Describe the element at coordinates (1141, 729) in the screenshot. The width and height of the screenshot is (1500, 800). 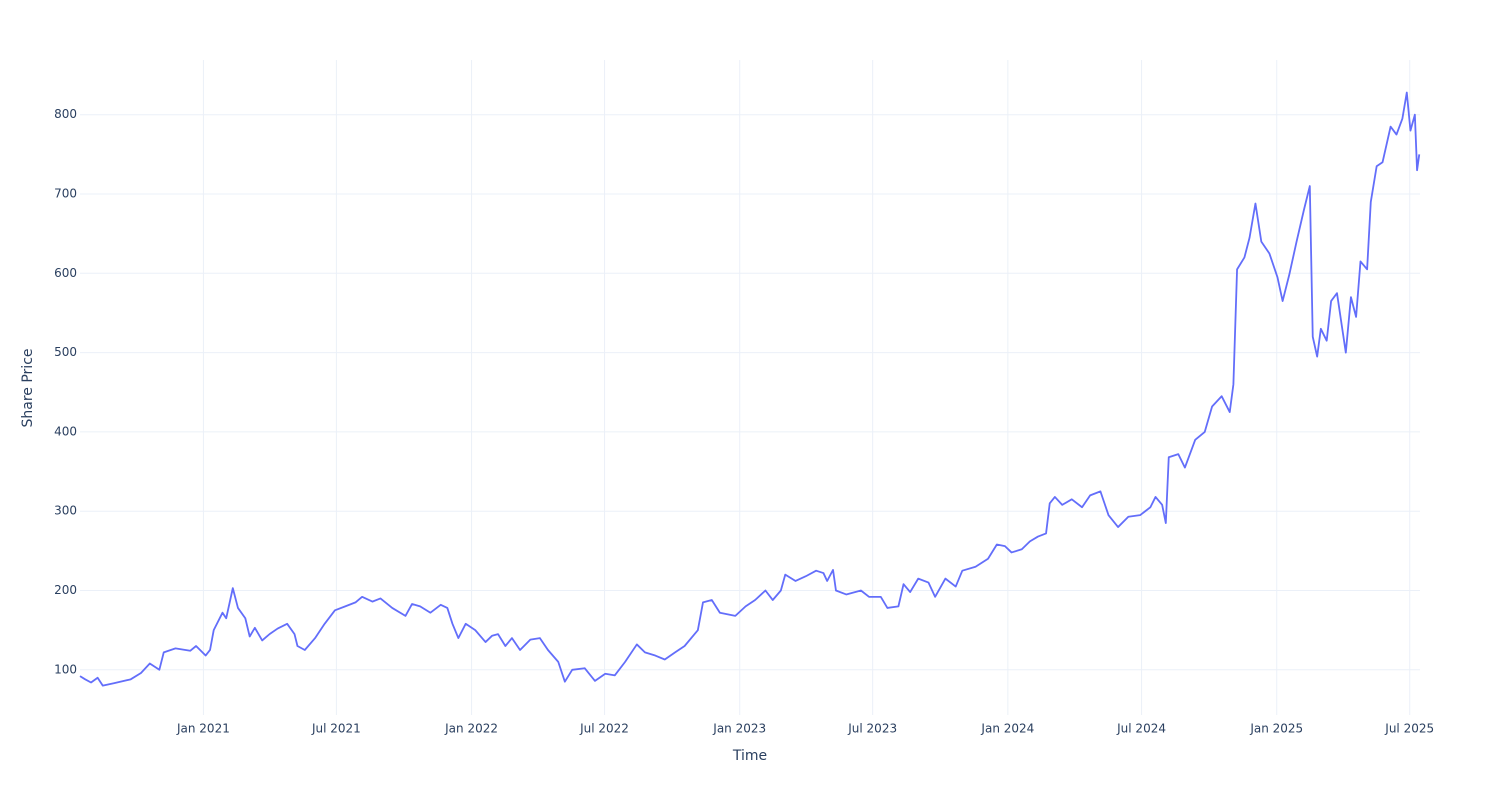
I see `x-tick-label: Jul 2024` at that location.